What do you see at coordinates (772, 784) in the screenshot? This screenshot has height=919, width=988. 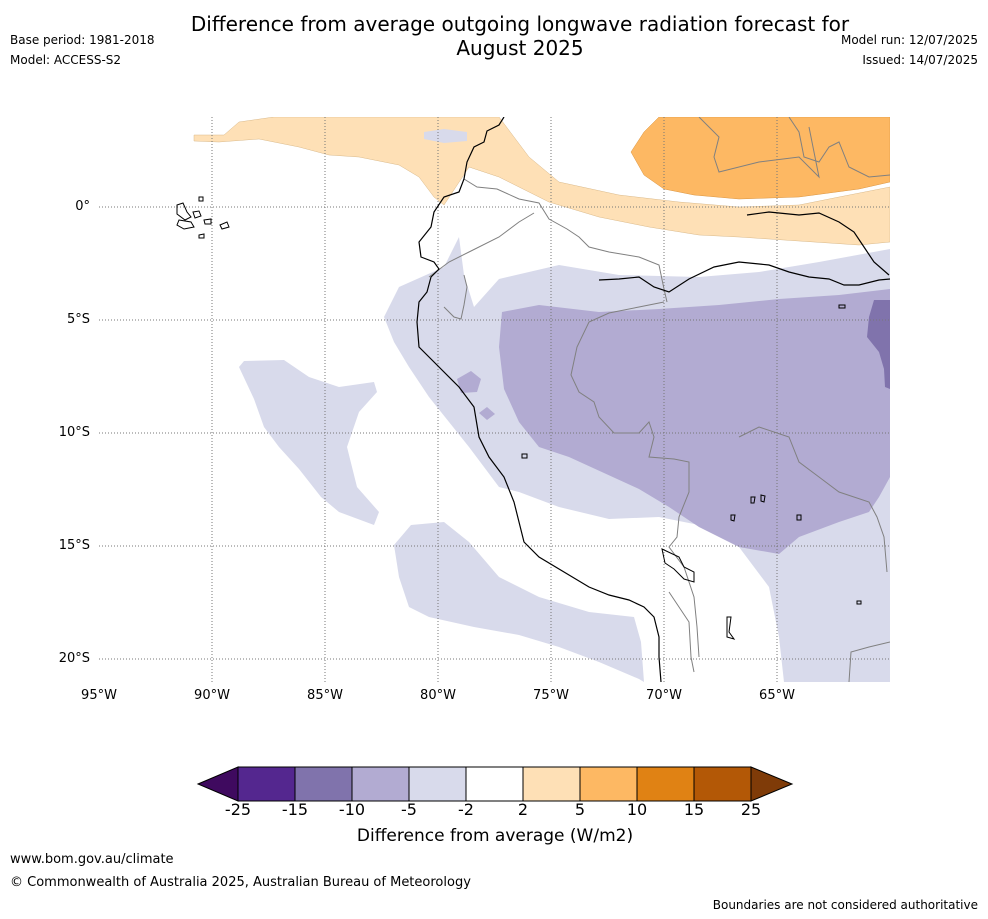 I see `colorbar-arrow-high` at bounding box center [772, 784].